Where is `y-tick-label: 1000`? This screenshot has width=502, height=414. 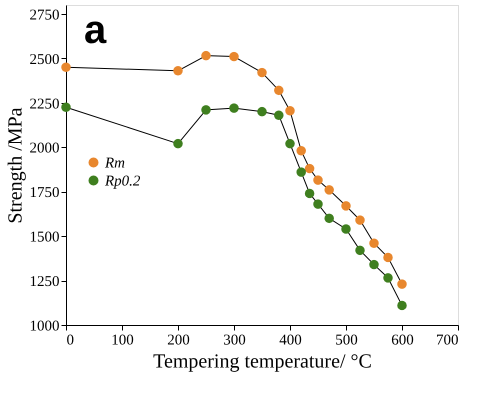 y-tick-label: 1000 is located at coordinates (45, 326).